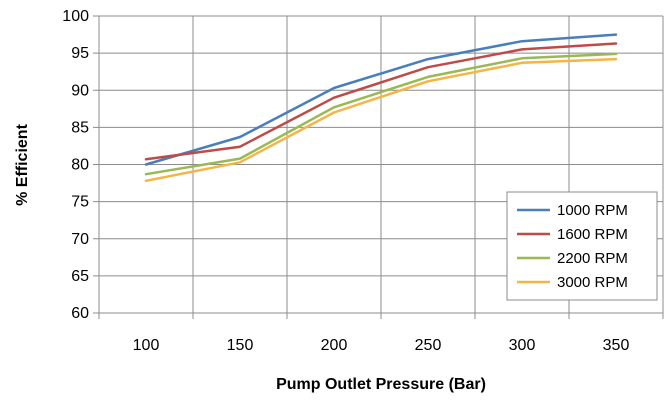  I want to click on x-axis-title: Pump Outlet Pressure (Bar), so click(381, 384).